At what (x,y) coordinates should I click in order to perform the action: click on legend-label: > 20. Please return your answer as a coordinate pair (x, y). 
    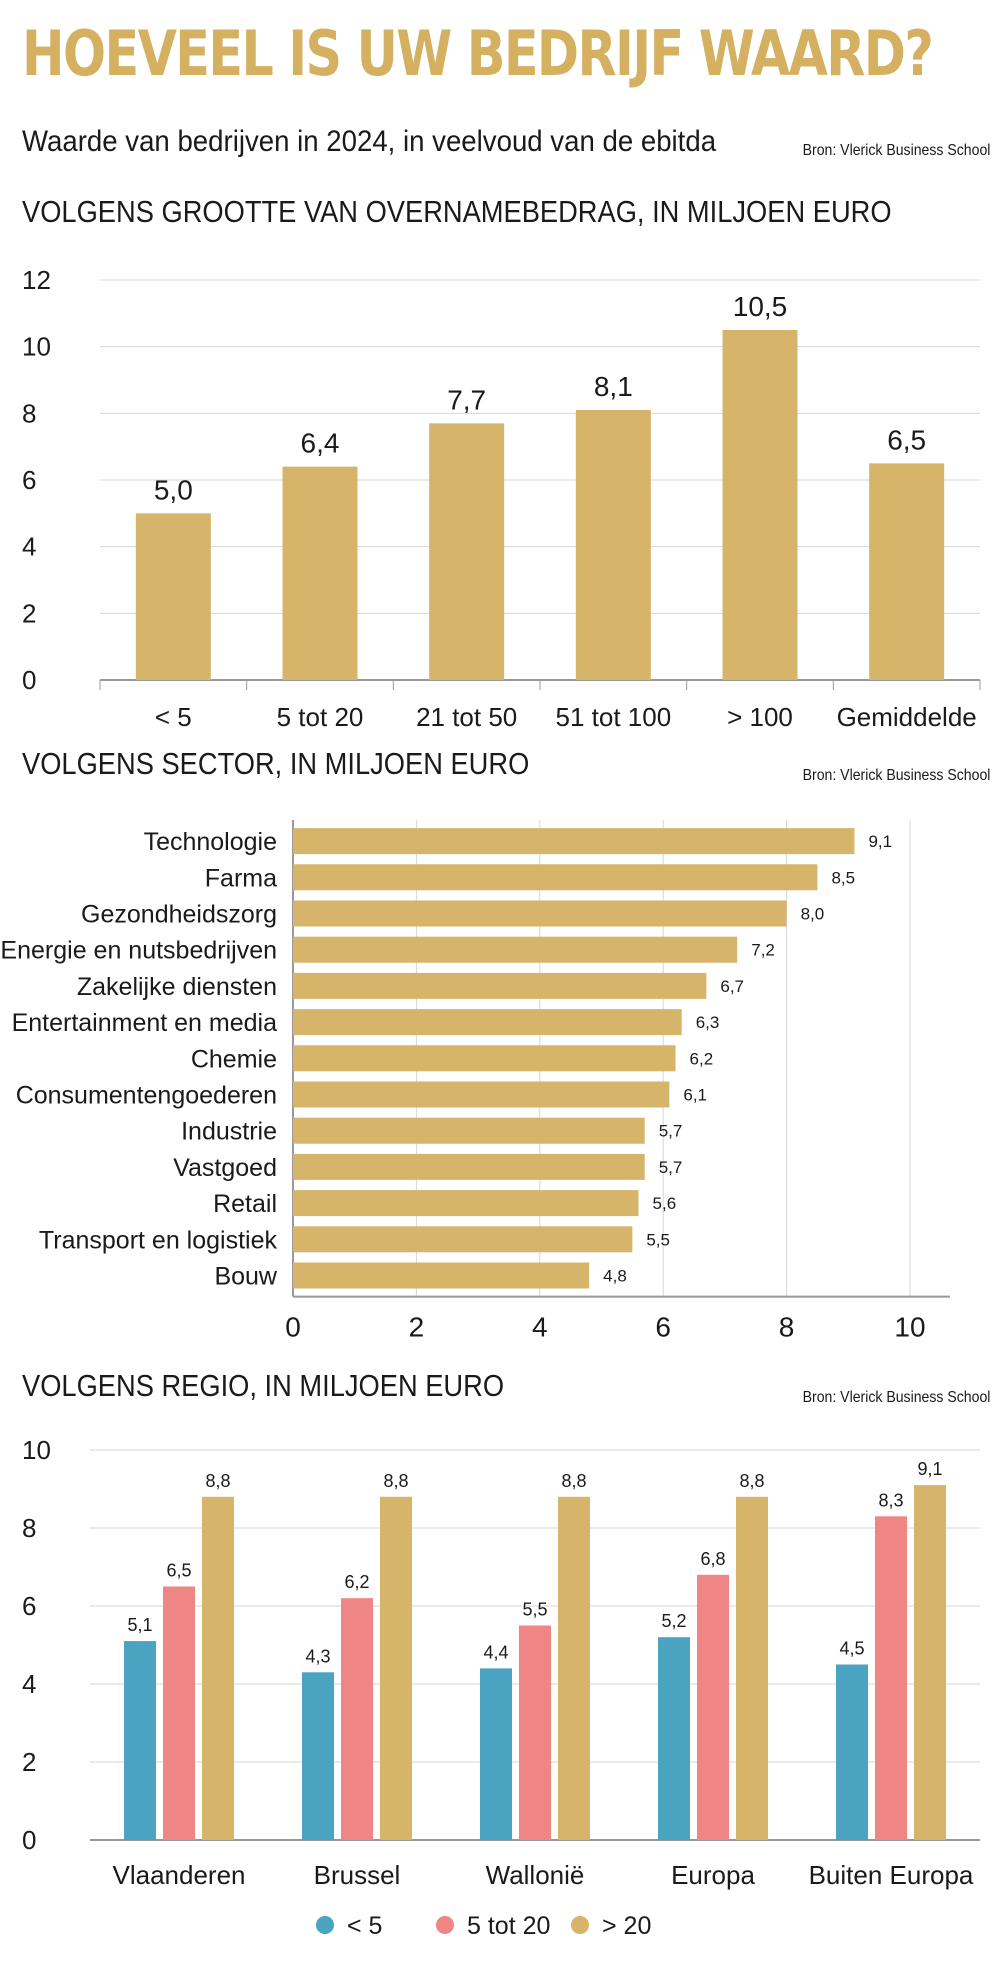
    Looking at the image, I should click on (626, 1926).